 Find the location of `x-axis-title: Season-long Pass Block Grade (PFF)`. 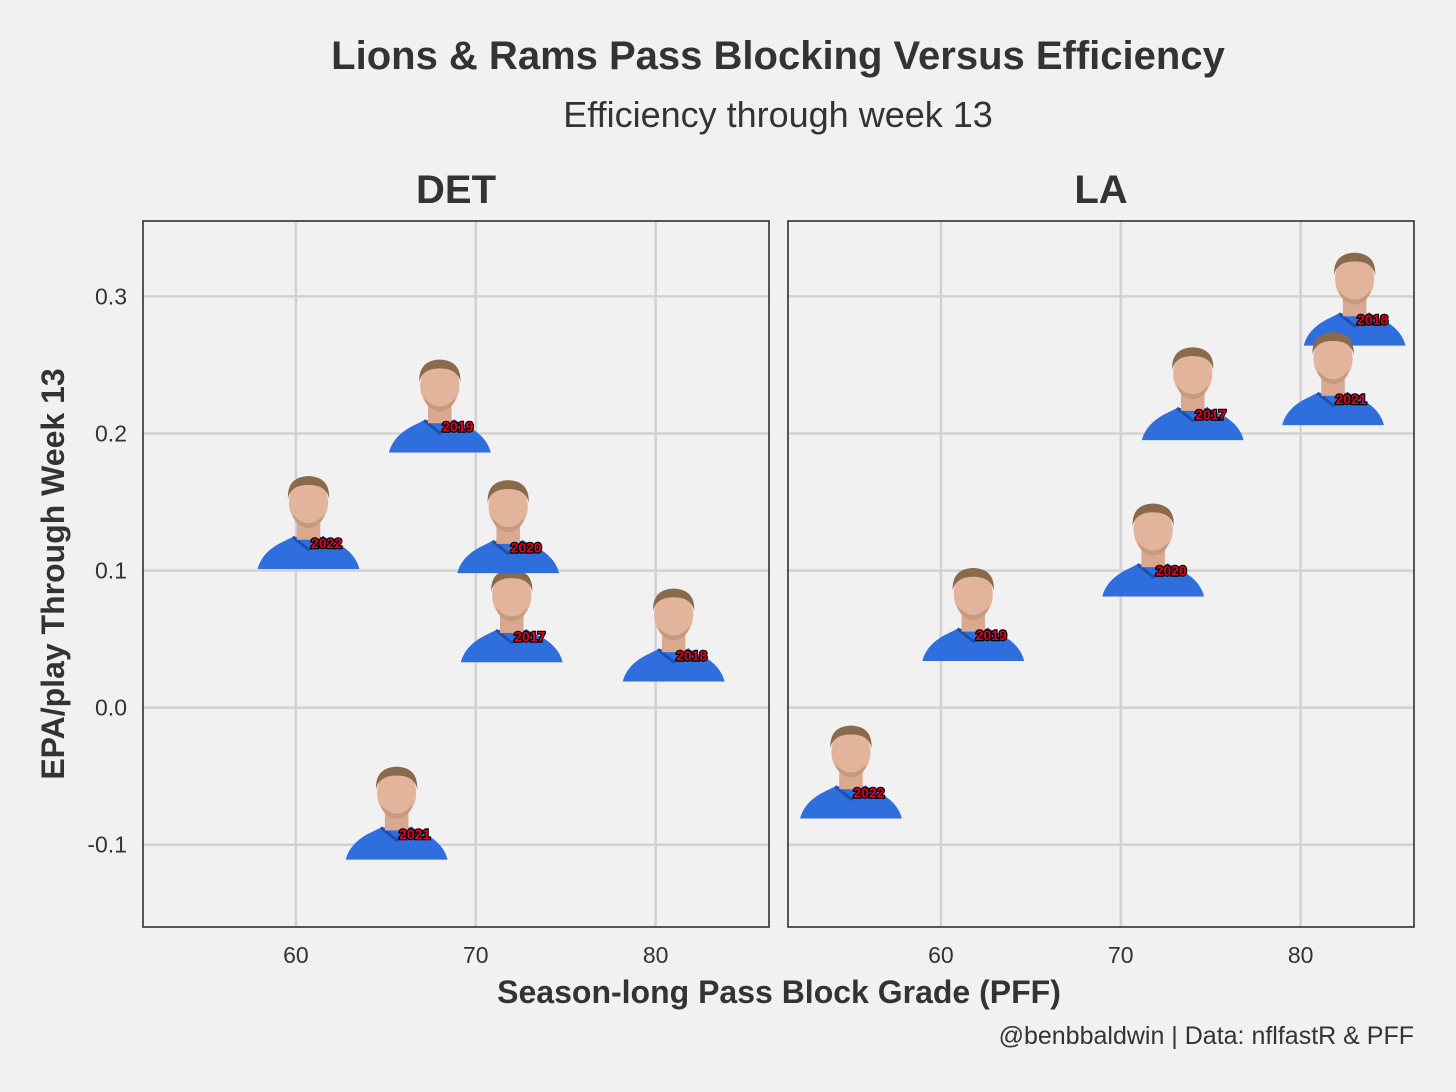

x-axis-title: Season-long Pass Block Grade (PFF) is located at coordinates (779, 992).